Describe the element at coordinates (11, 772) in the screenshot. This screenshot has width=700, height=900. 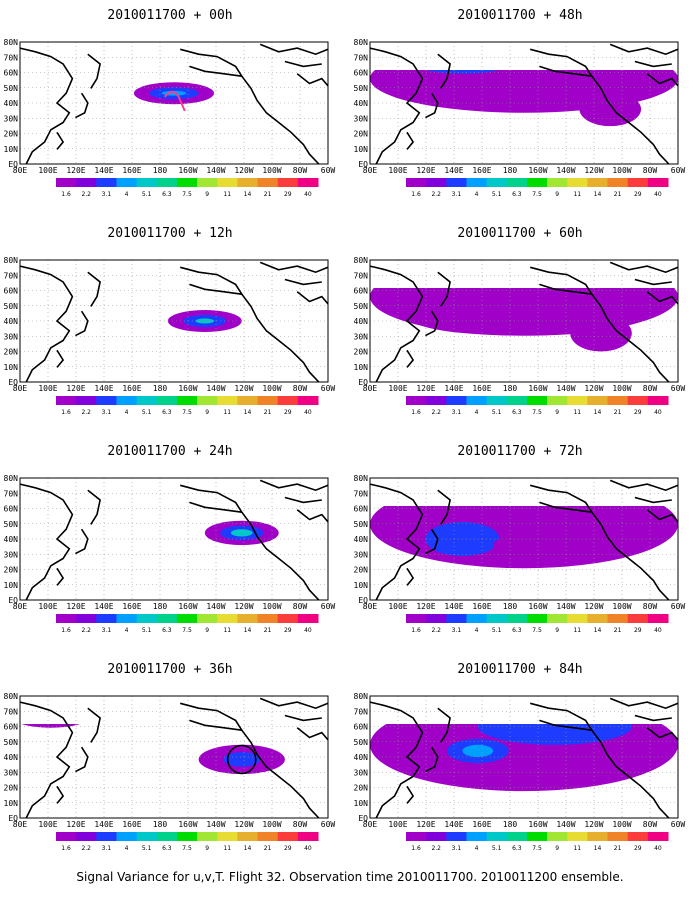
I see `lat-tick-label: 30N` at that location.